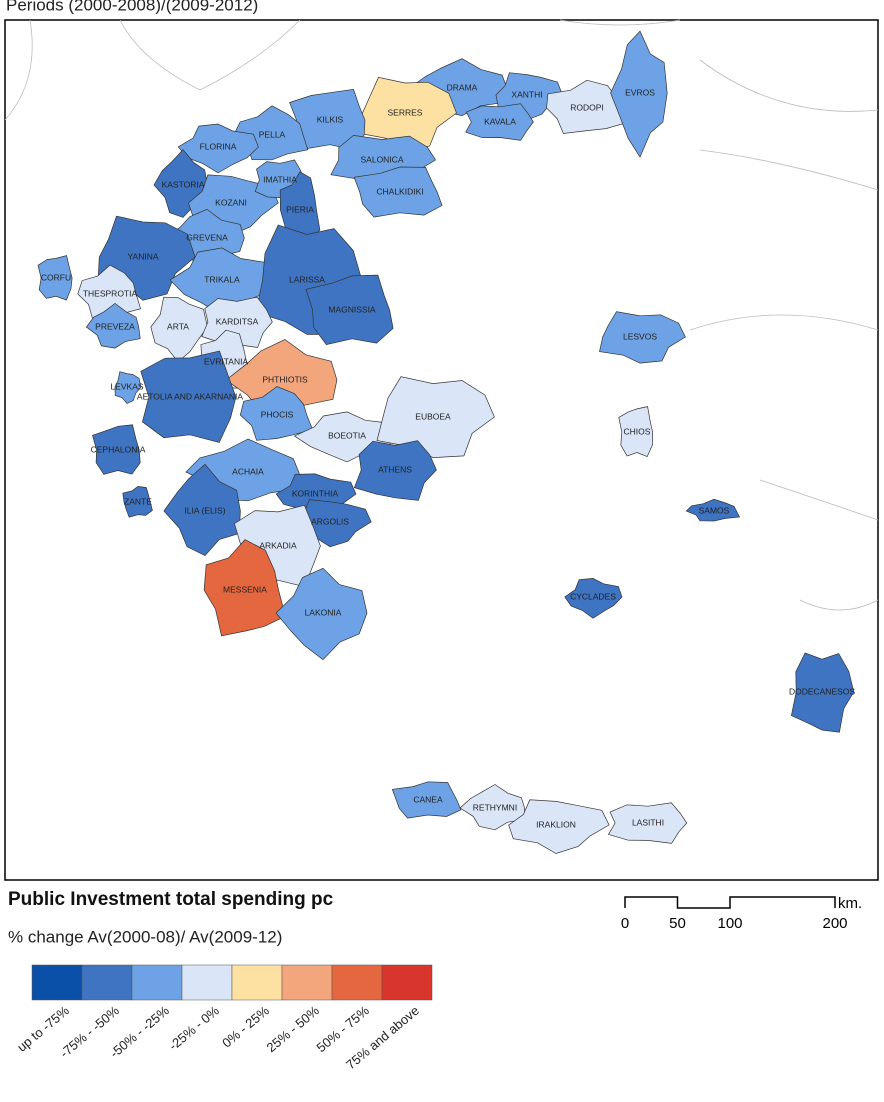 This screenshot has height=1102, width=884. I want to click on region-label: DODECANESOS, so click(822, 691).